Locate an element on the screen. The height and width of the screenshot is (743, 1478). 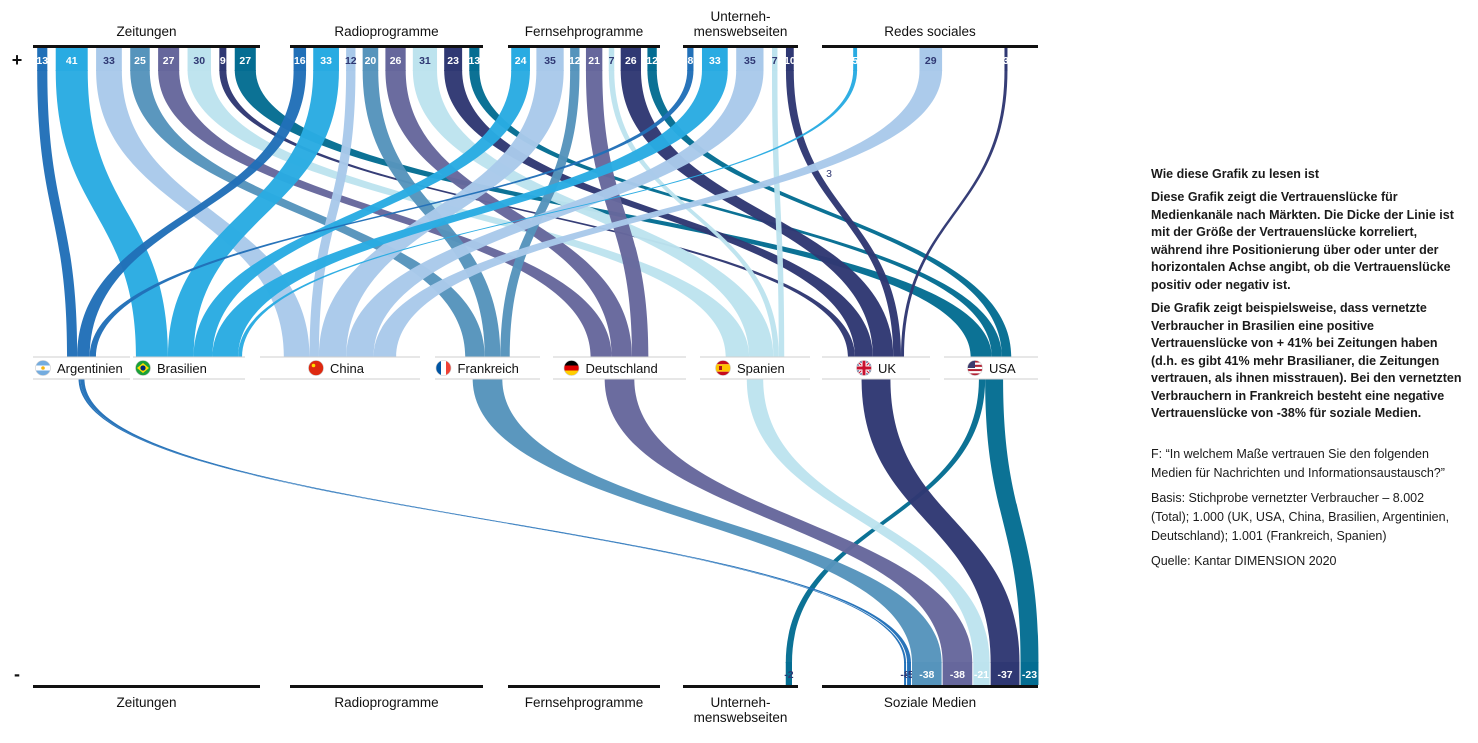
bottom-channel-label: Zeitungen is located at coordinates (146, 702).